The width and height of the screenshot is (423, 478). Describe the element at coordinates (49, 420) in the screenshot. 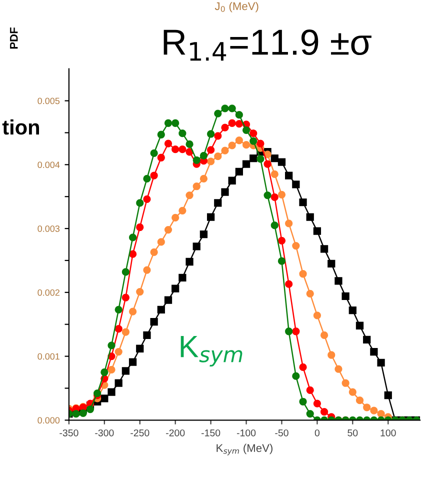

I see `y-tick-label: 0.000` at that location.